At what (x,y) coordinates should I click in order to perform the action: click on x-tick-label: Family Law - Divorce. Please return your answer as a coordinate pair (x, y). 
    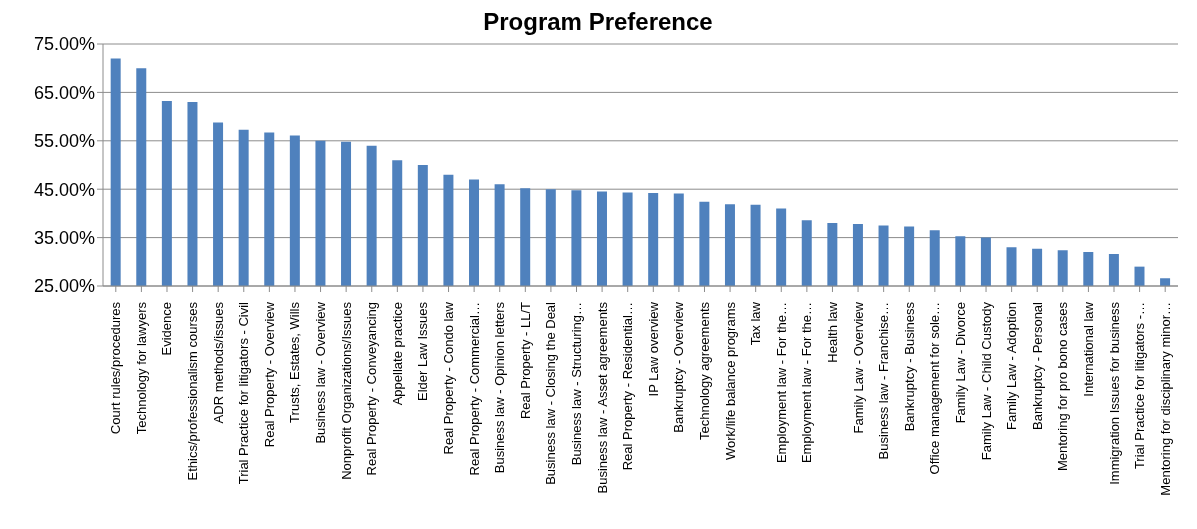
    Looking at the image, I should click on (960, 363).